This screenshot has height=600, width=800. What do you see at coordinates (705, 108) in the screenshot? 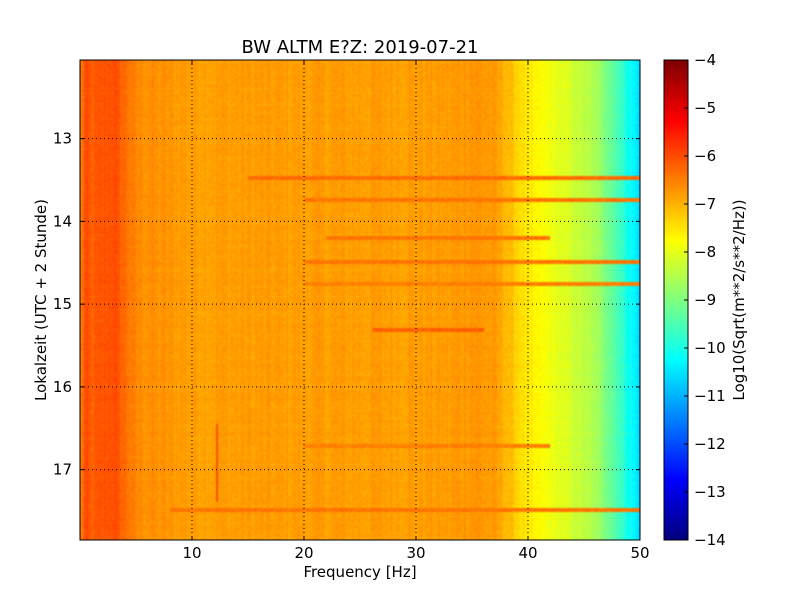
I see `colorbar-tick-label: −5` at bounding box center [705, 108].